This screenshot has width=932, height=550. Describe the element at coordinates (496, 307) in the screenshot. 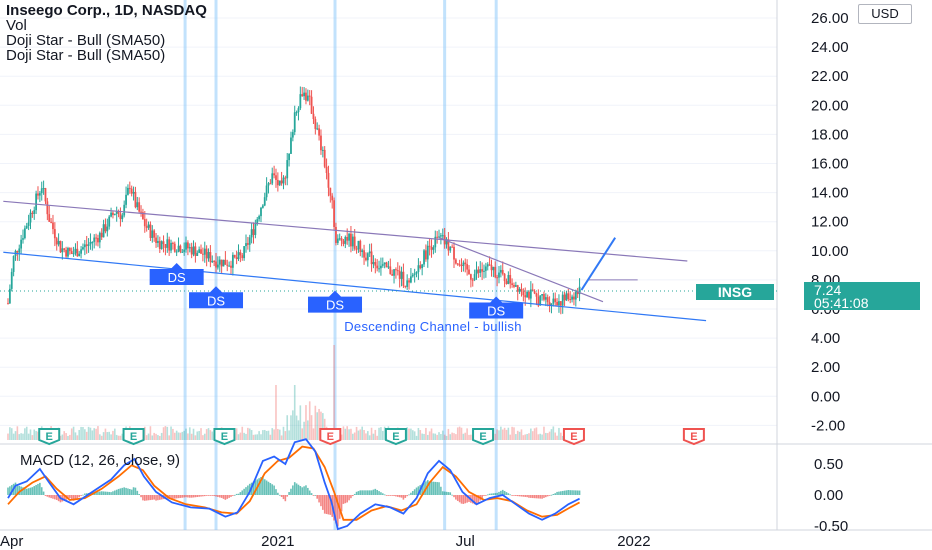

I see `doji-star-marker: DS` at that location.